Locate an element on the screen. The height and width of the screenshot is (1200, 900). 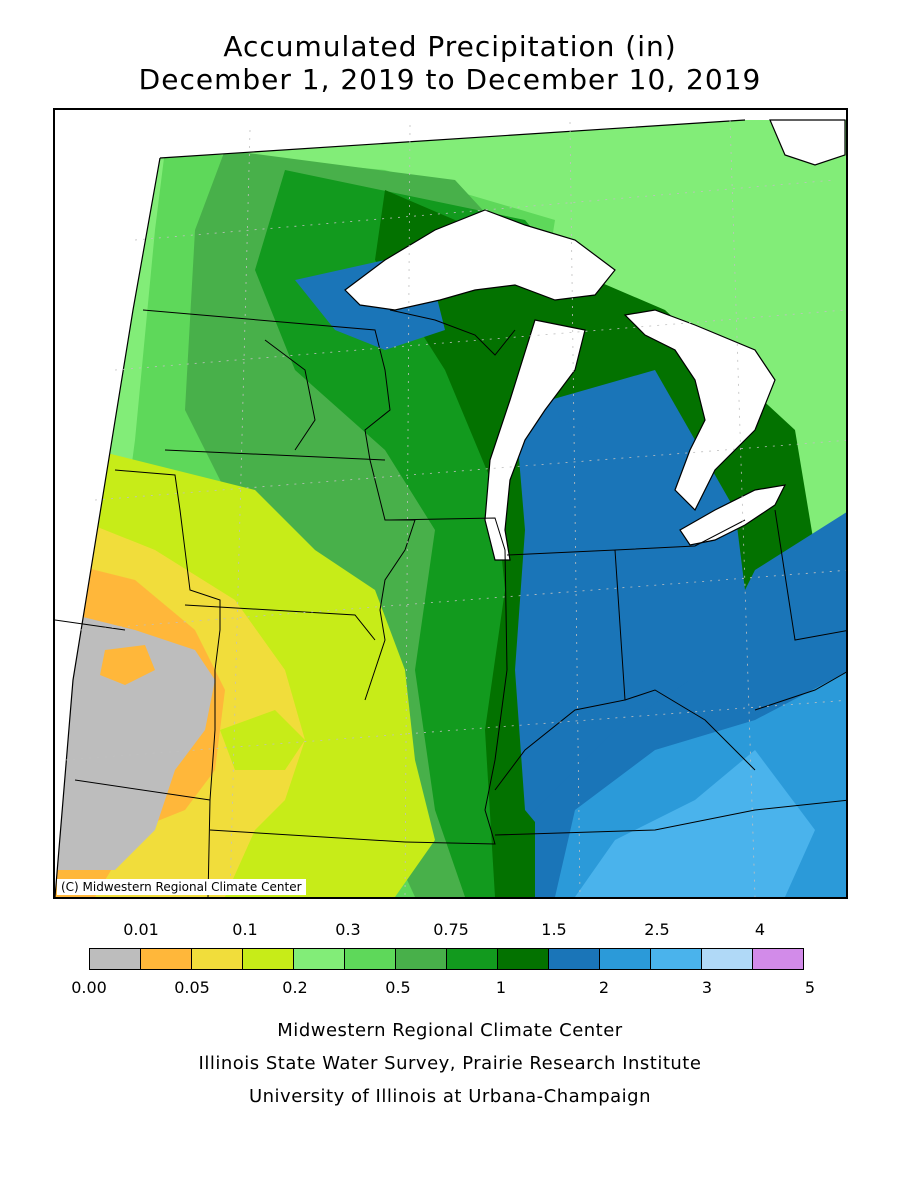
legend-upper-label: 0.75 is located at coordinates (451, 929).